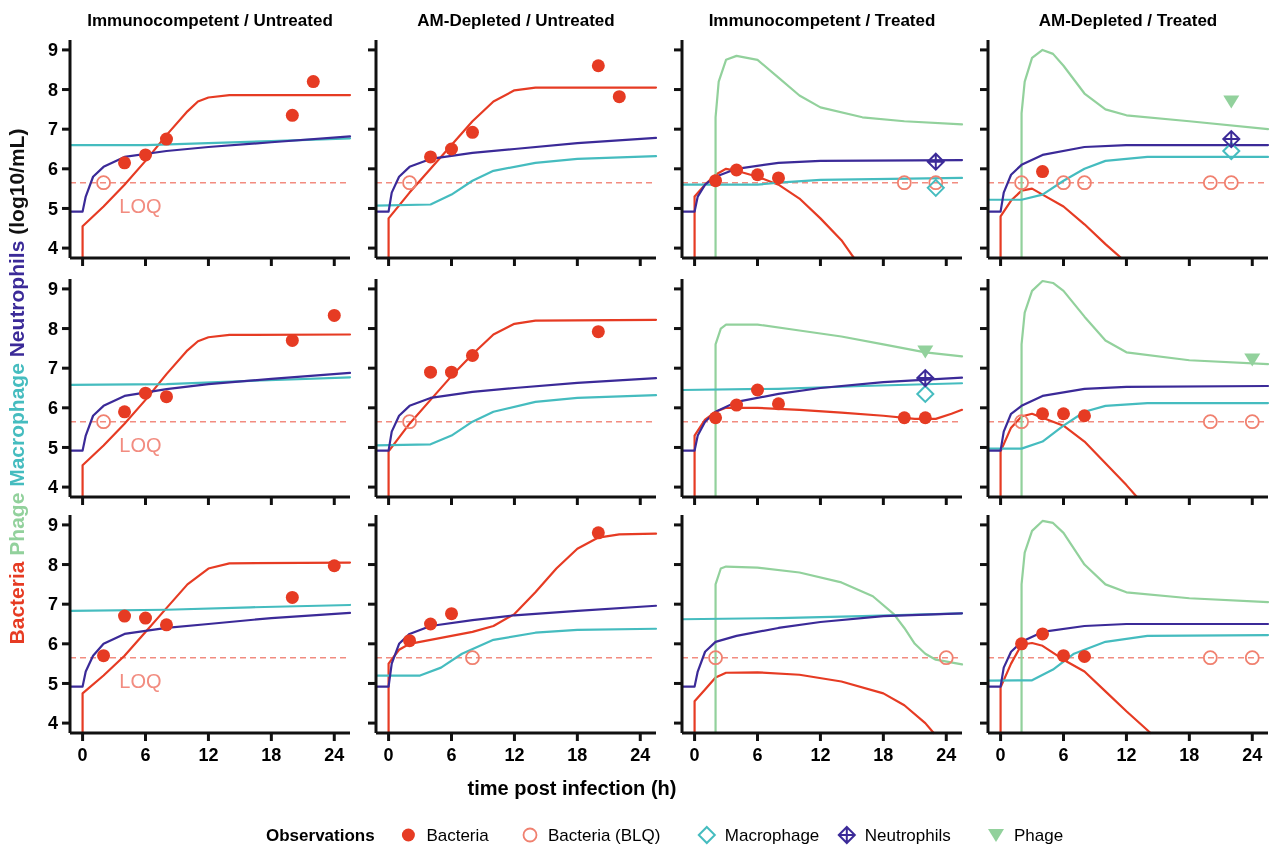 The image size is (1283, 847). Describe the element at coordinates (16, 386) in the screenshot. I see `y-axis-title: Bacteria Phage Macrophage Neutrophils (log10/mL)` at that location.